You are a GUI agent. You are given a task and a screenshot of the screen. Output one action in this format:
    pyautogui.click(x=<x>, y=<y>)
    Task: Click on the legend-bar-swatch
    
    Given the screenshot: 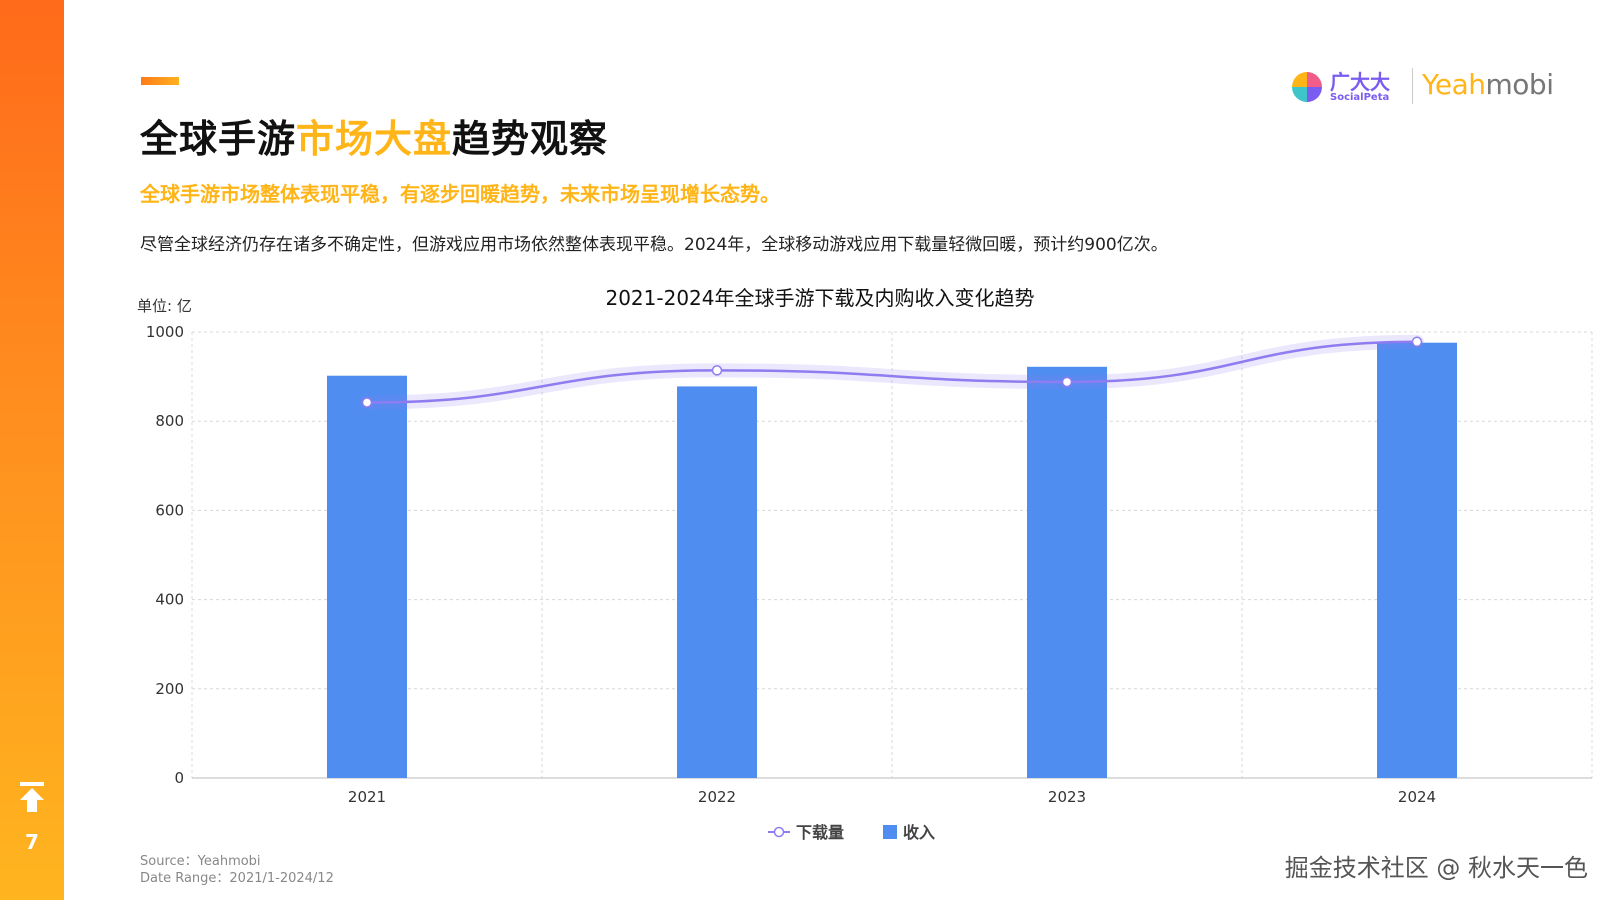 What is the action you would take?
    pyautogui.click(x=890, y=832)
    